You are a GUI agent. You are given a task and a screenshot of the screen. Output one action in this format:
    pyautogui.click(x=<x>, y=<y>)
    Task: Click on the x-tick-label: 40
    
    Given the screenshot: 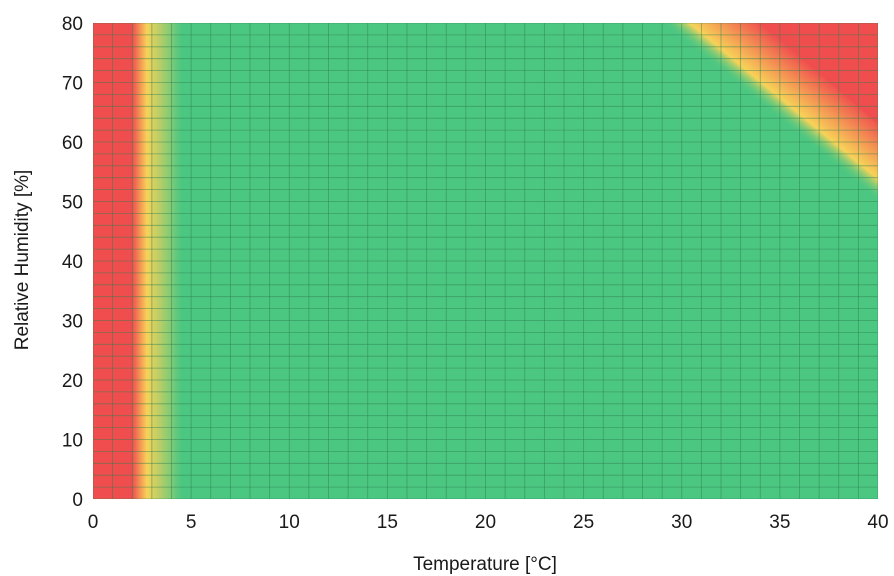 What is the action you would take?
    pyautogui.click(x=877, y=522)
    